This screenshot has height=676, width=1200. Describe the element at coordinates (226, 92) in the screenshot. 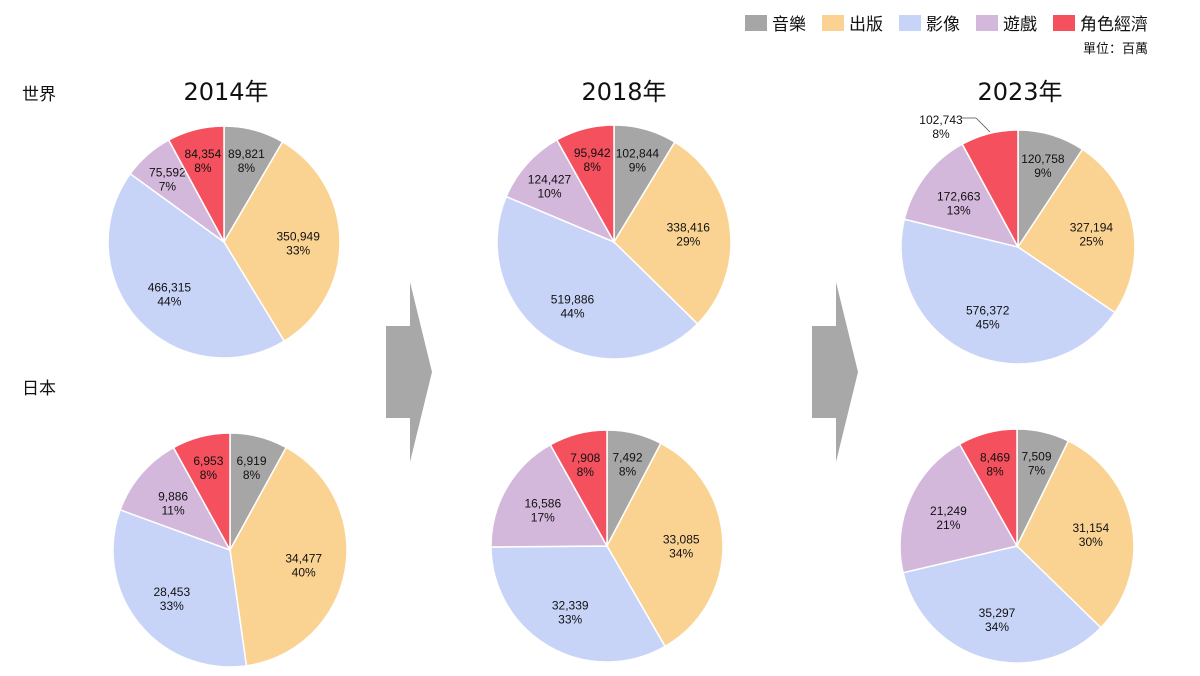

I see `year-label-2014: 2014年` at that location.